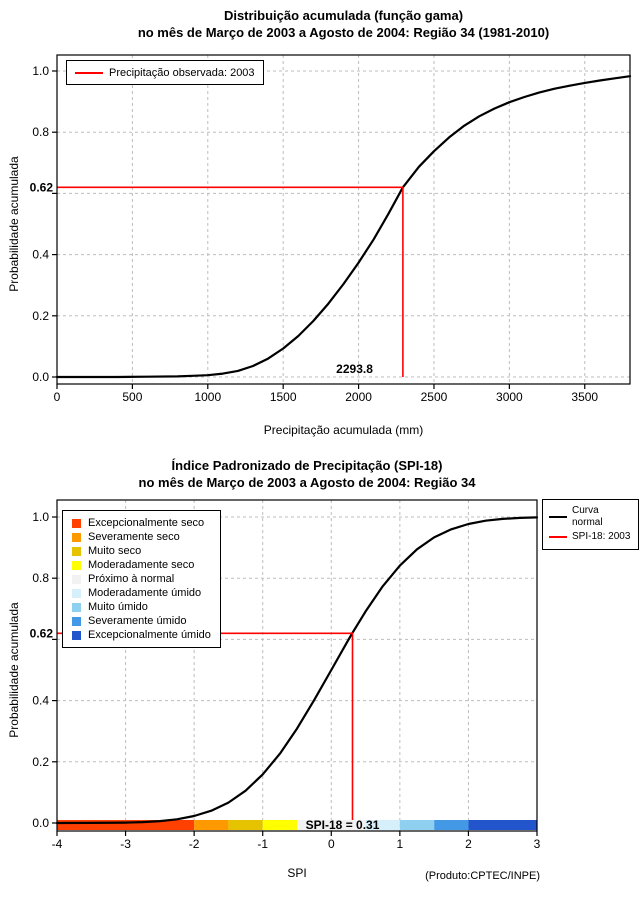  I want to click on x-axis: -4 -3 -2 -1 0 1 2 3, so click(296, 841).